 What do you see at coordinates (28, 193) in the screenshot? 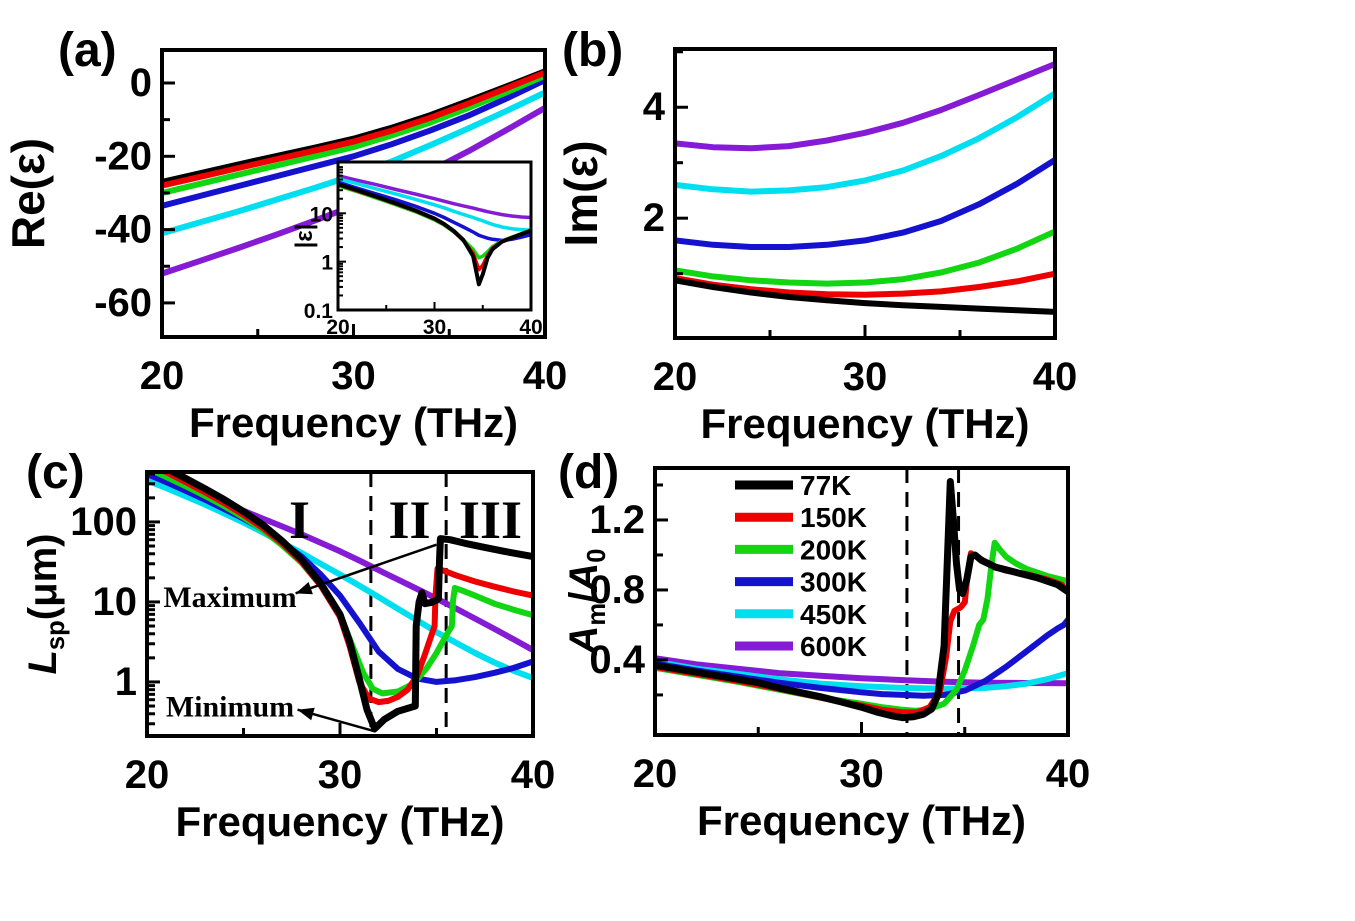
I see `y-axis-title: Re(ε)` at bounding box center [28, 193].